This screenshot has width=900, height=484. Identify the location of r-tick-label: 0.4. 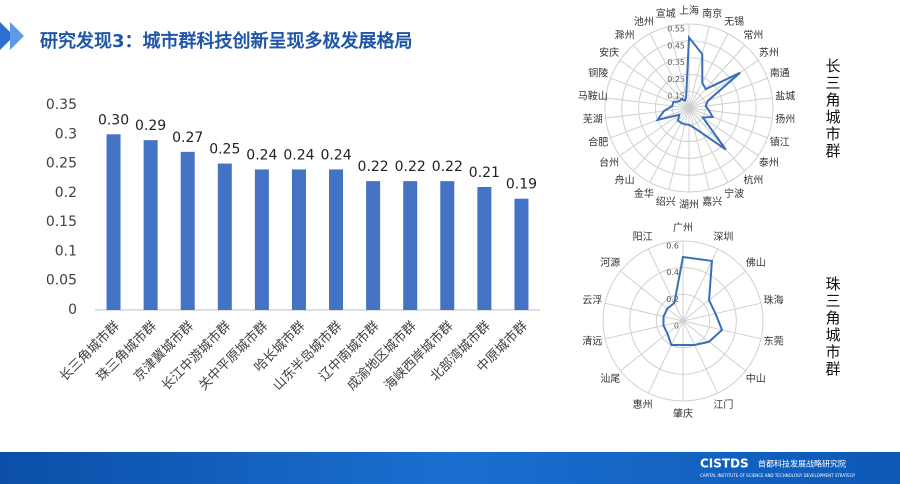
(672, 272).